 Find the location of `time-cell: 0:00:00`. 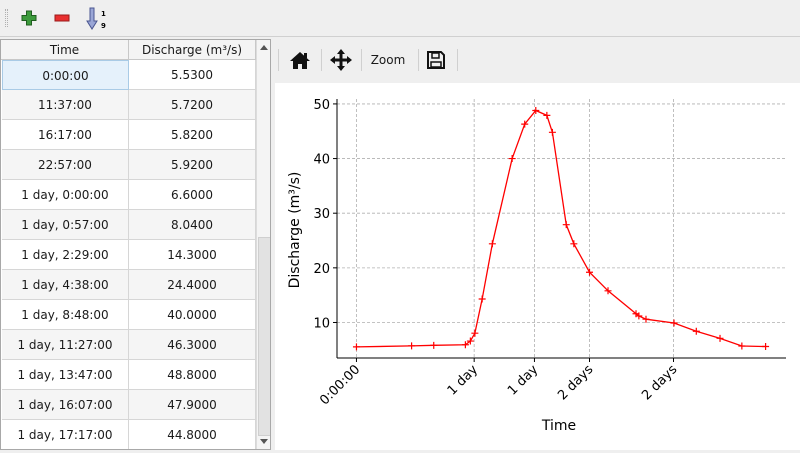

time-cell: 0:00:00 is located at coordinates (65, 75).